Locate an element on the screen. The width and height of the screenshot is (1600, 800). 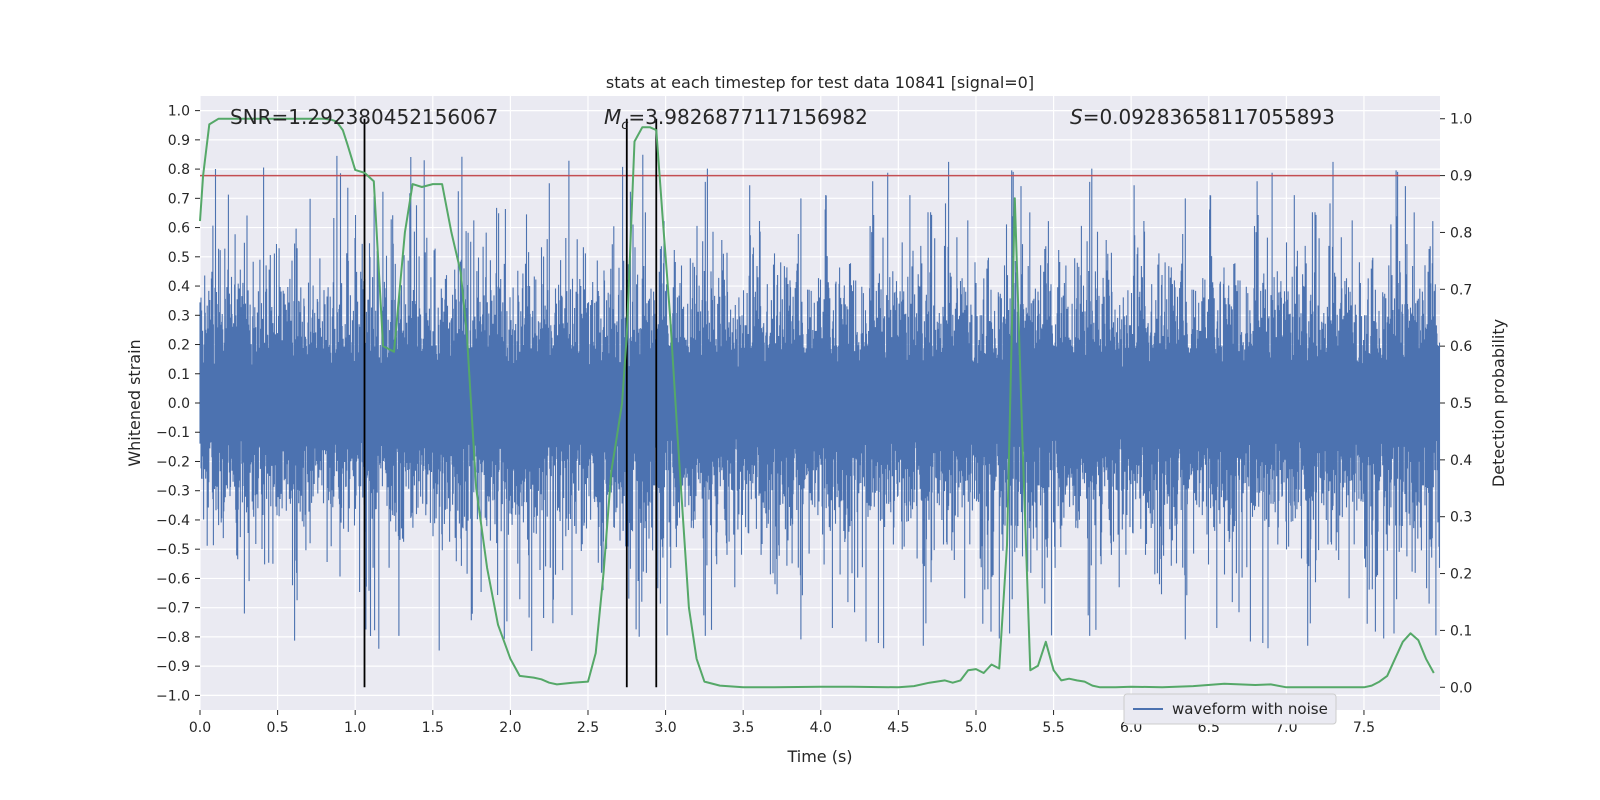
legend-box is located at coordinates (1230, 709).